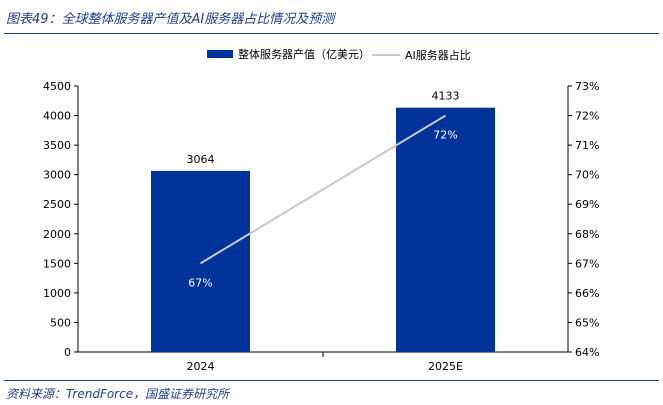 This screenshot has width=663, height=405. I want to click on legend: 整体服务器产值（亿美元） AI服务器占比, so click(339, 54).